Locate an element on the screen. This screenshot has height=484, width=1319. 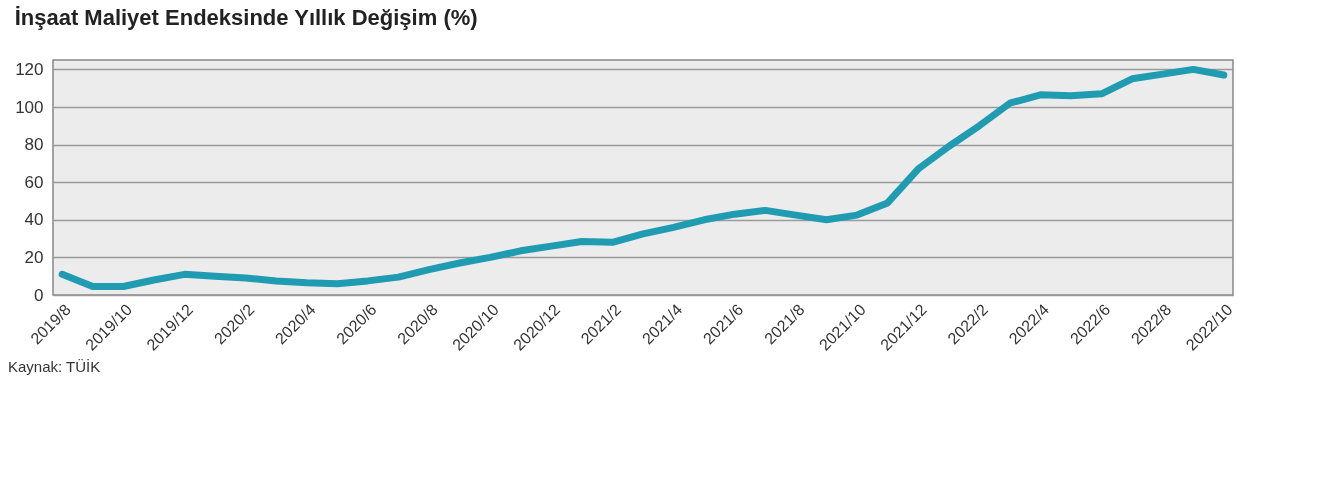
y-tick-label: 80 is located at coordinates (34, 145).